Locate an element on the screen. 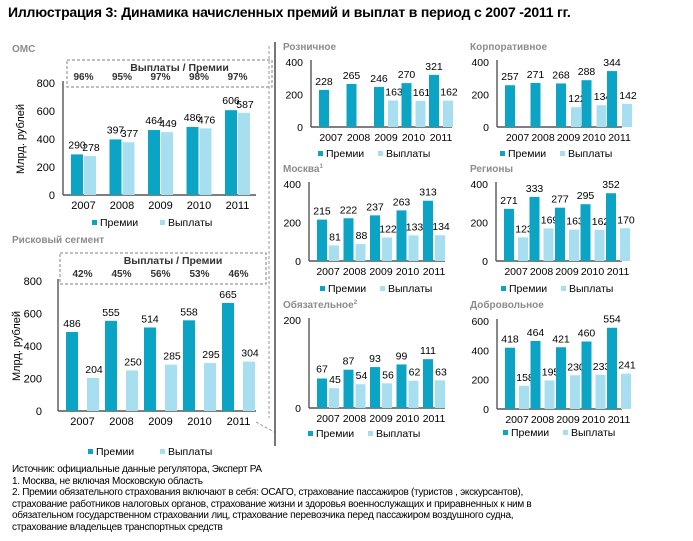 This screenshot has height=541, width=693. value-label-vyplaty: 195 is located at coordinates (551, 372).